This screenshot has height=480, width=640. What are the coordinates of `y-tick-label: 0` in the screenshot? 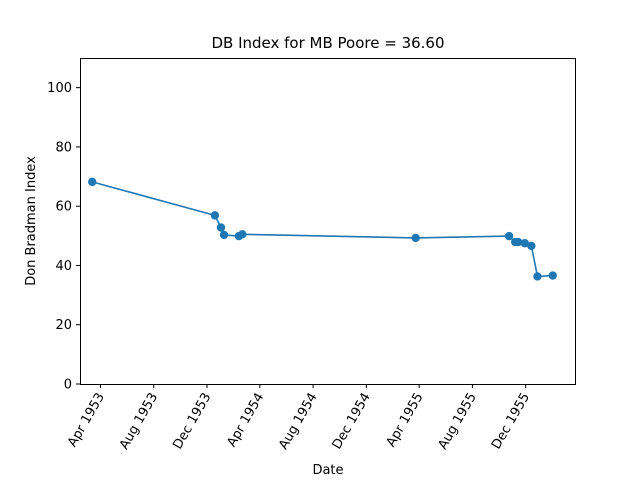 It's located at (68, 385).